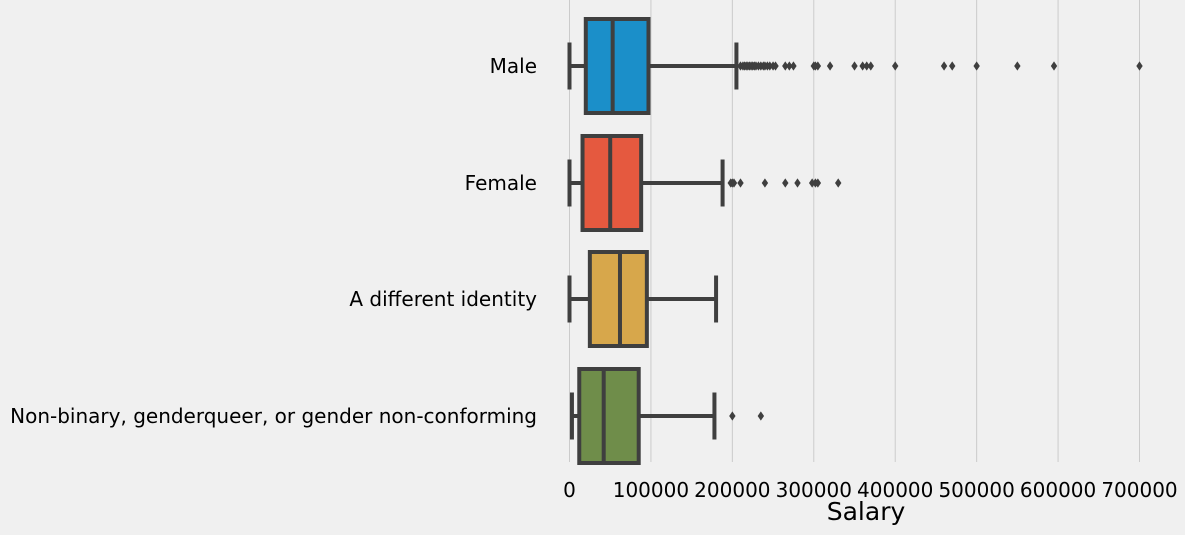 Image resolution: width=1185 pixels, height=535 pixels. What do you see at coordinates (814, 490) in the screenshot?
I see `x-tick-label: 300000` at bounding box center [814, 490].